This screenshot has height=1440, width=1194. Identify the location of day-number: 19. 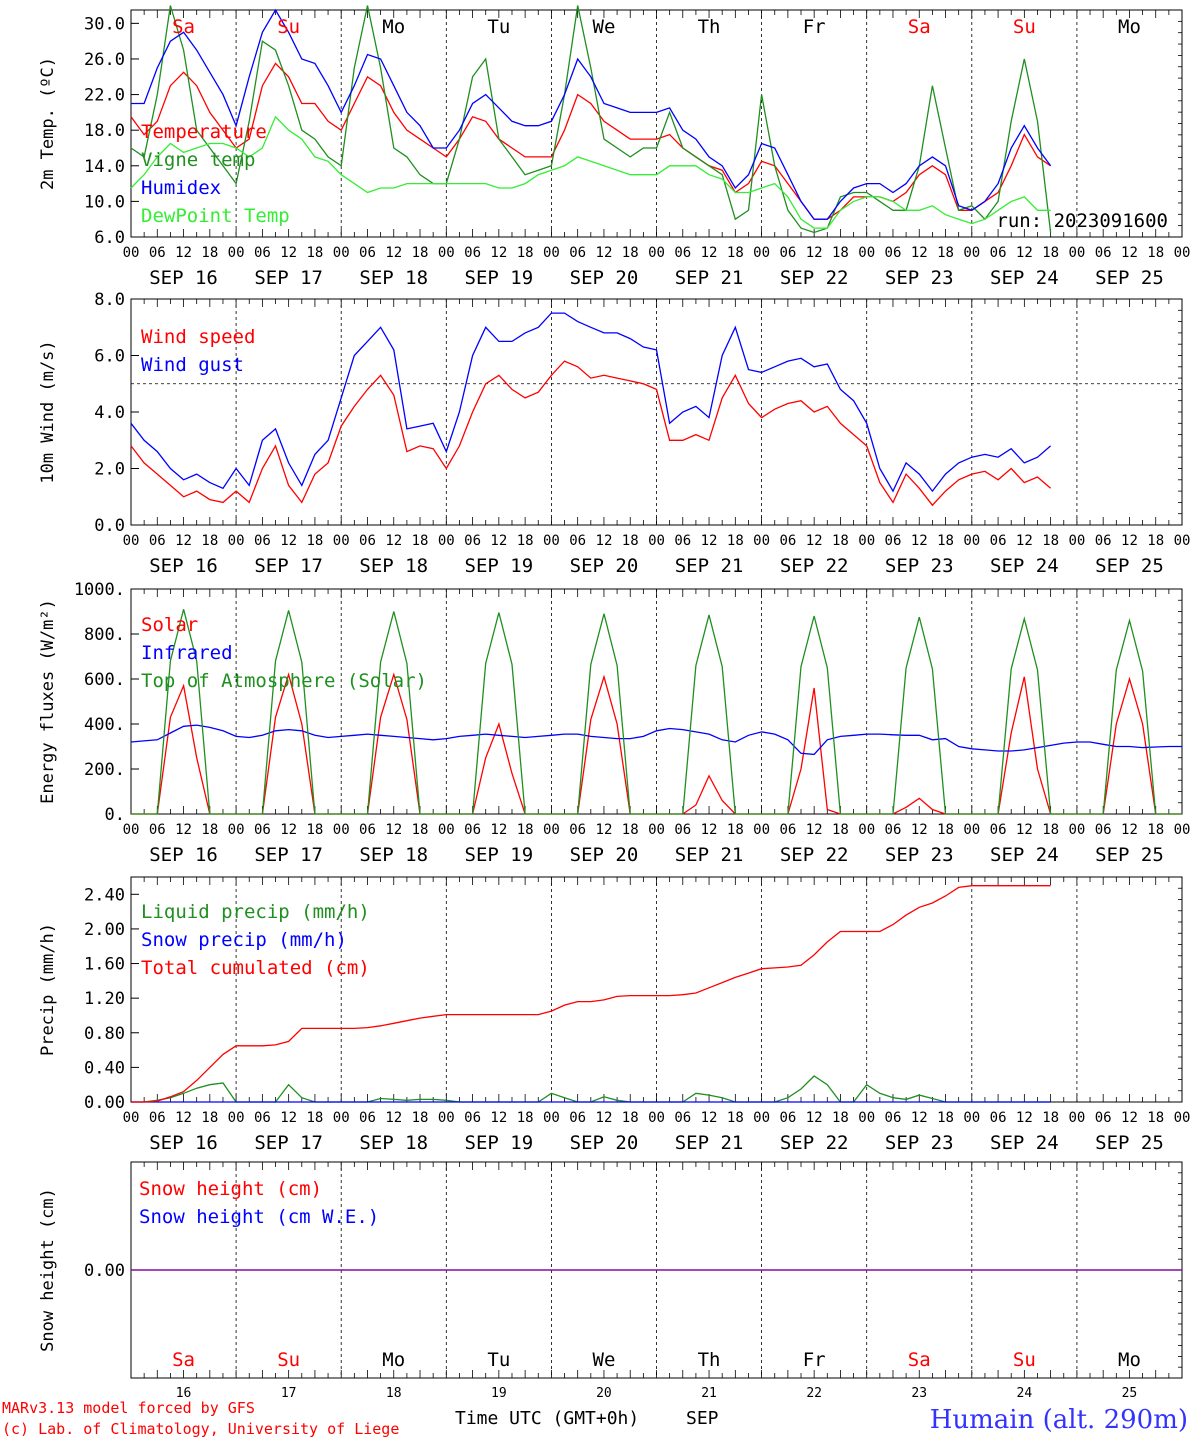
(499, 1393).